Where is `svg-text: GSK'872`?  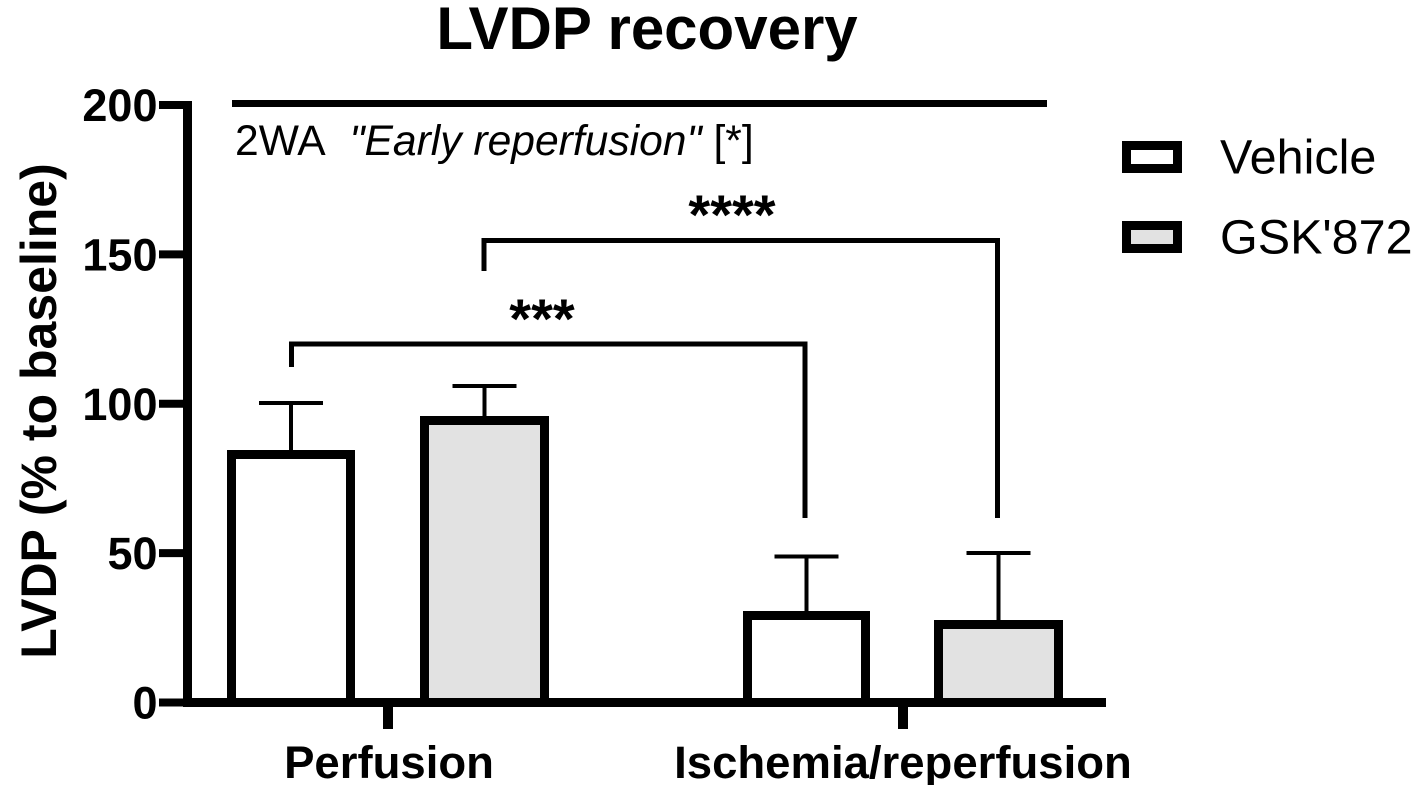
svg-text: GSK'872 is located at coordinates (1316, 238).